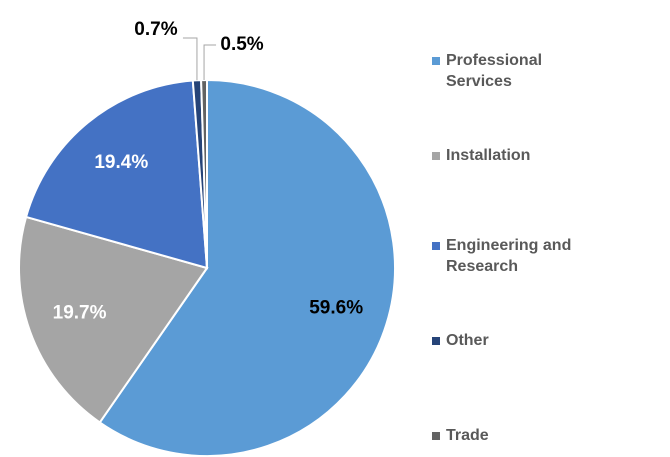 The image size is (670, 457). I want to click on legend-item: Installation, so click(521, 155).